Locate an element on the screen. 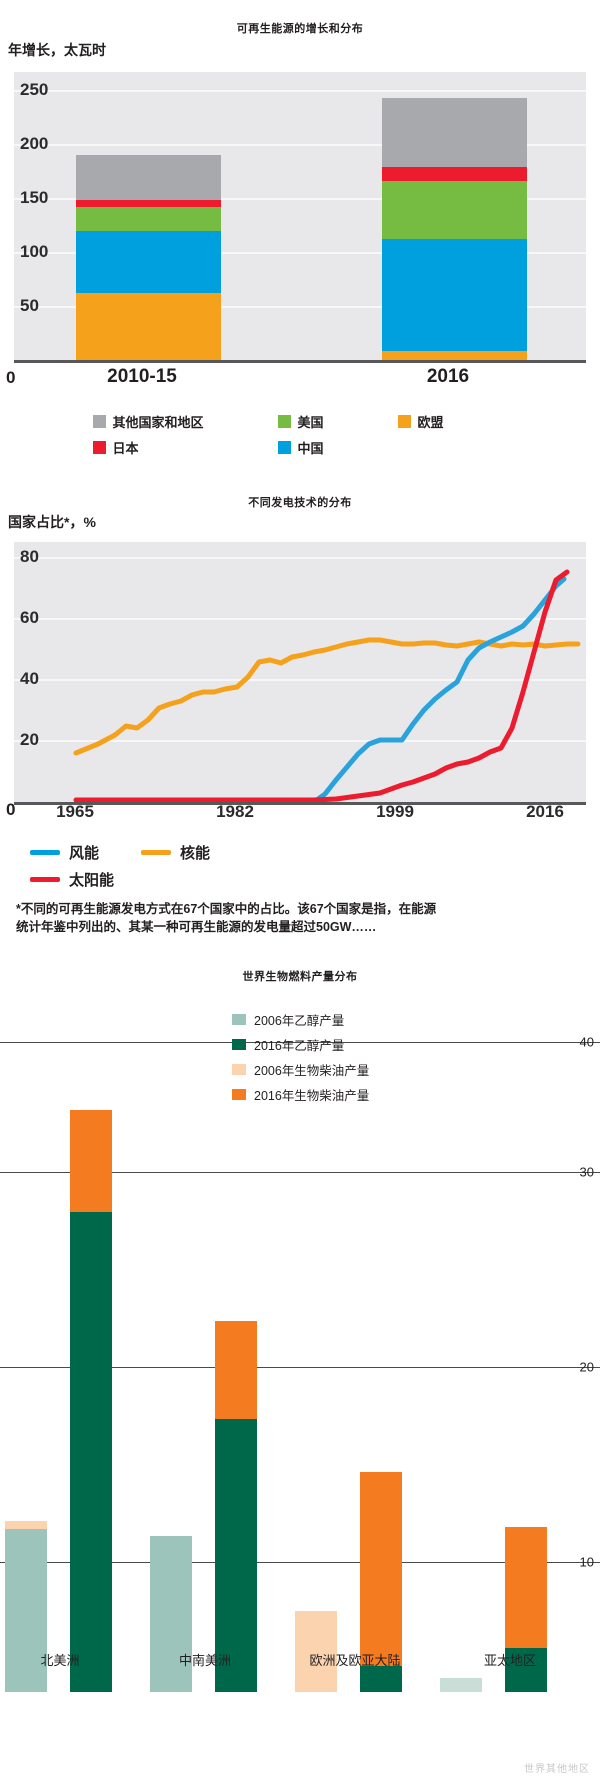  legend-label: 中国 is located at coordinates (310, 448).